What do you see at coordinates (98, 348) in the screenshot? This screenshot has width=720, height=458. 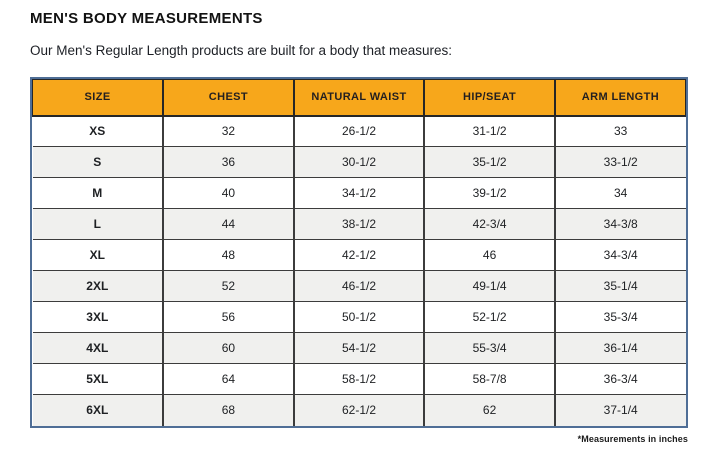 I see `size-cell: 4XL` at bounding box center [98, 348].